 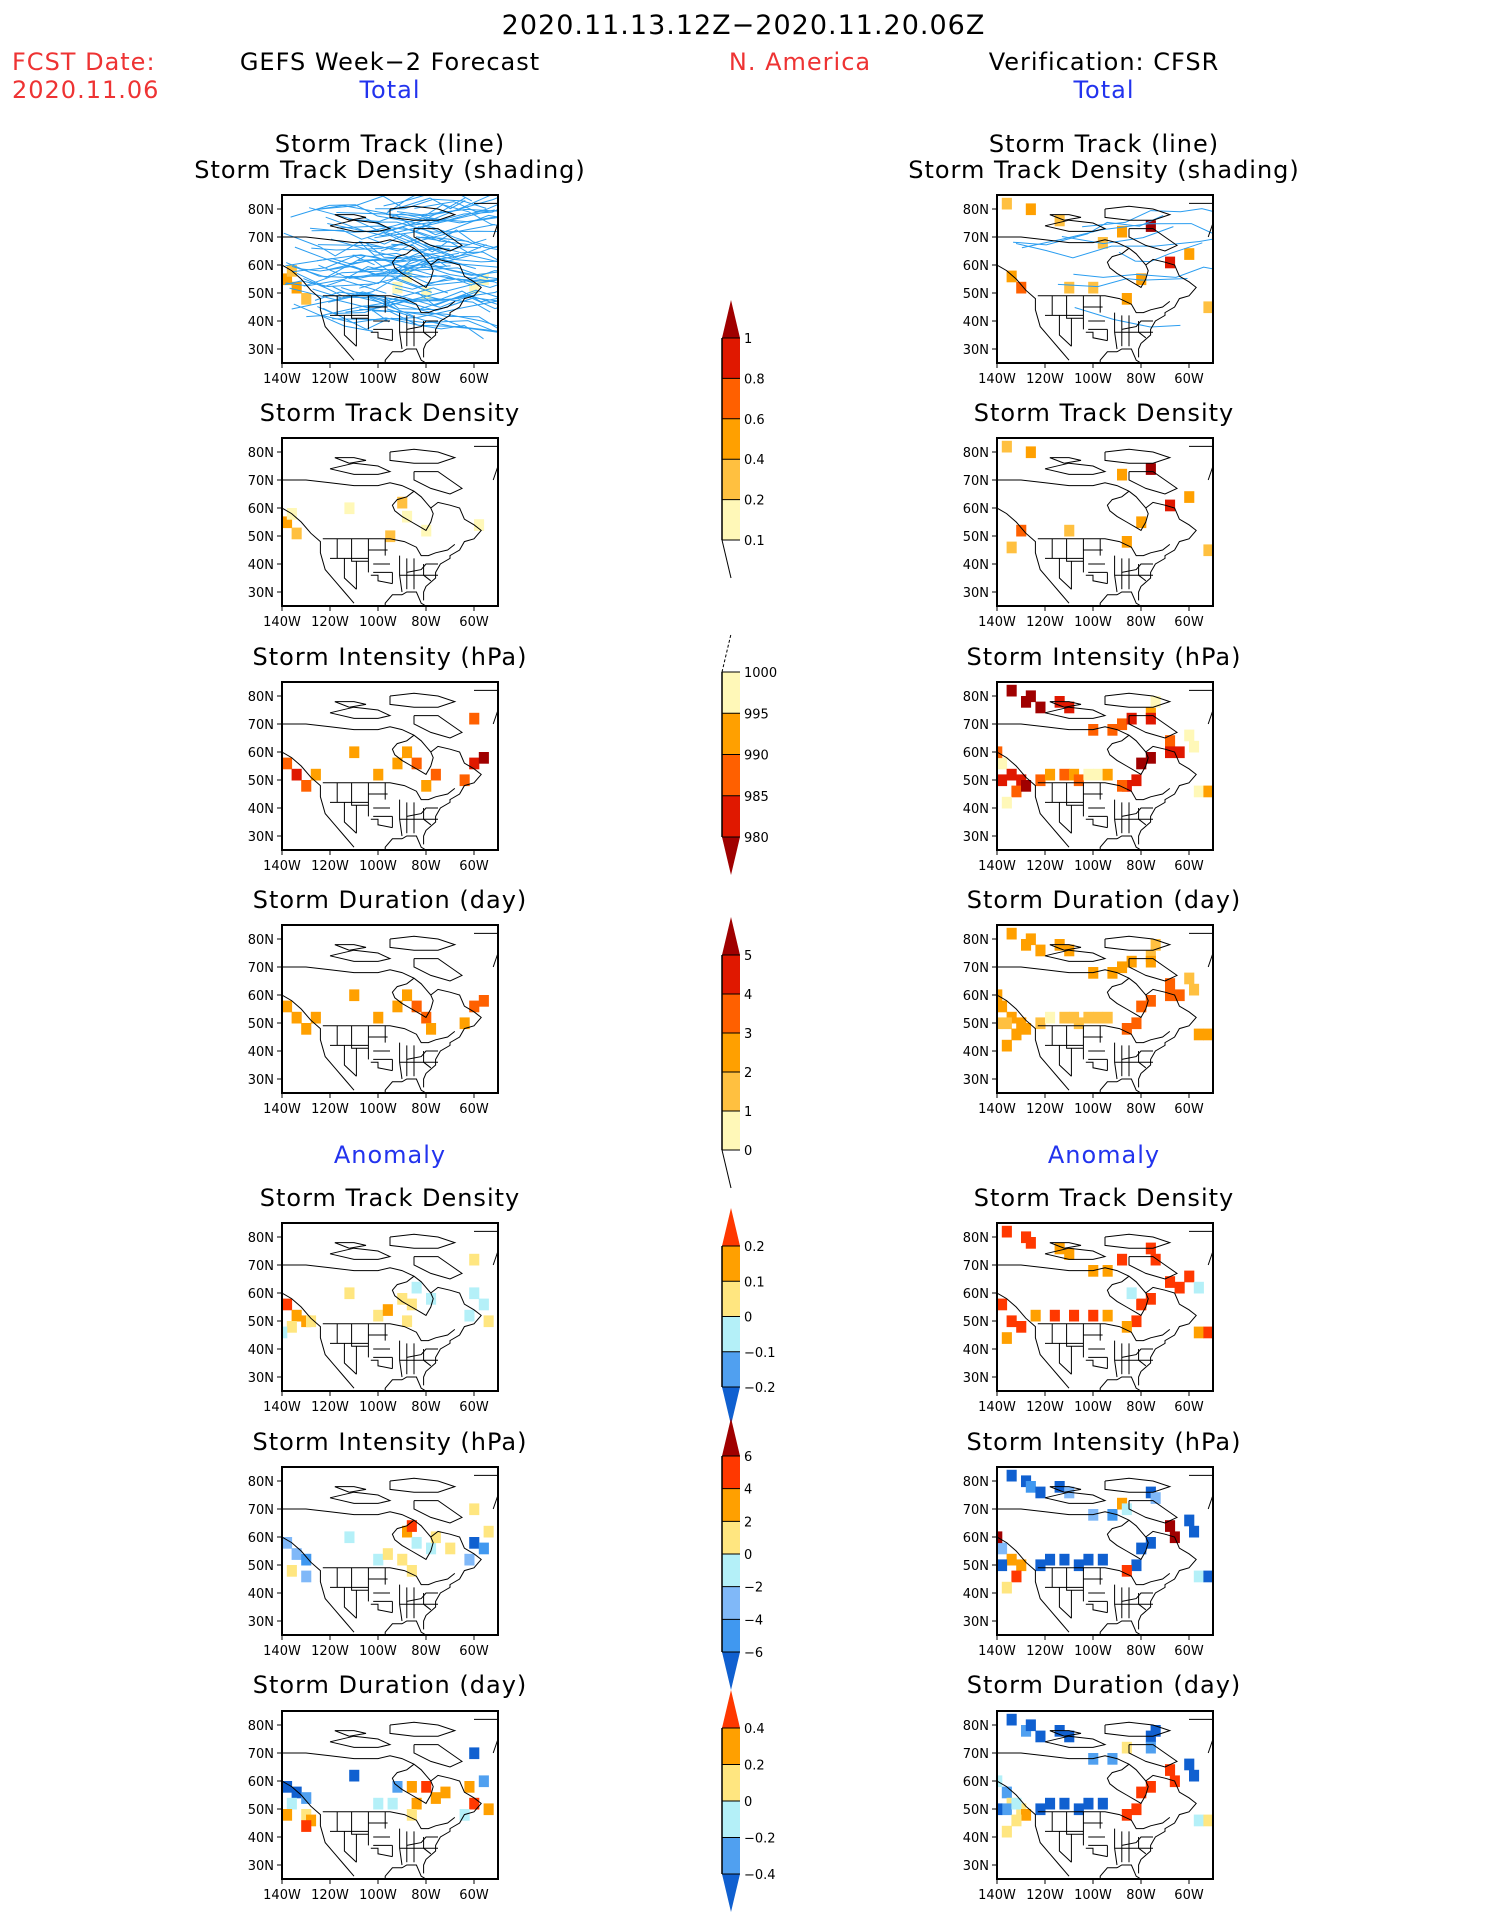 What do you see at coordinates (753, 1588) in the screenshot?
I see `colorbar-label: −2` at bounding box center [753, 1588].